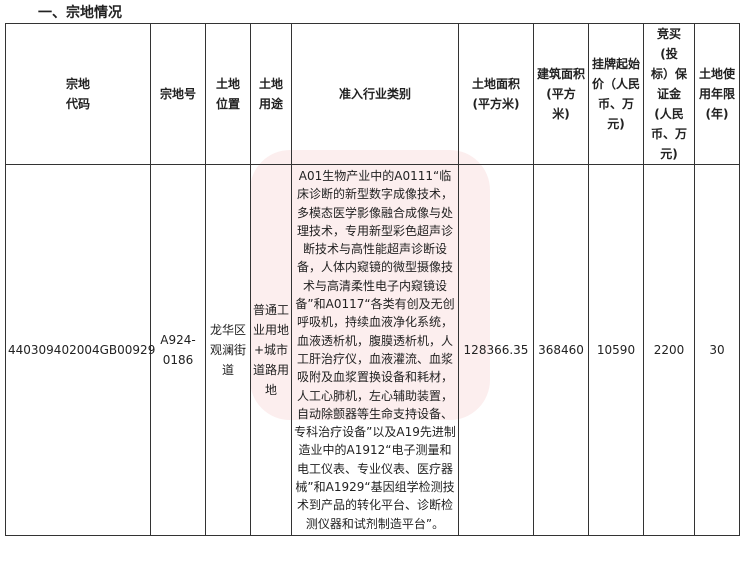 The height and width of the screenshot is (582, 740). Describe the element at coordinates (375, 94) in the screenshot. I see `header-industry: 准入行业类别` at that location.